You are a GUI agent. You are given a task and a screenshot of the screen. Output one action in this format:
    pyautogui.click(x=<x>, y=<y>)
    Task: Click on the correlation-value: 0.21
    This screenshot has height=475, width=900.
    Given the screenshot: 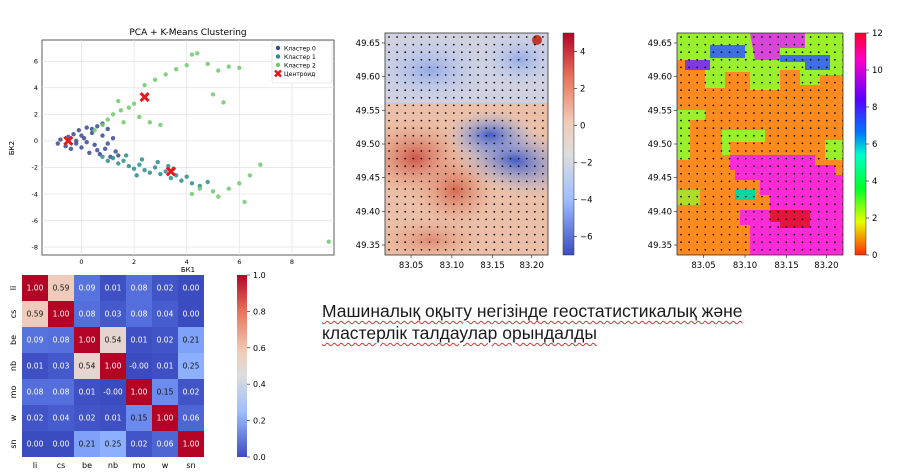 What is the action you would take?
    pyautogui.click(x=87, y=444)
    